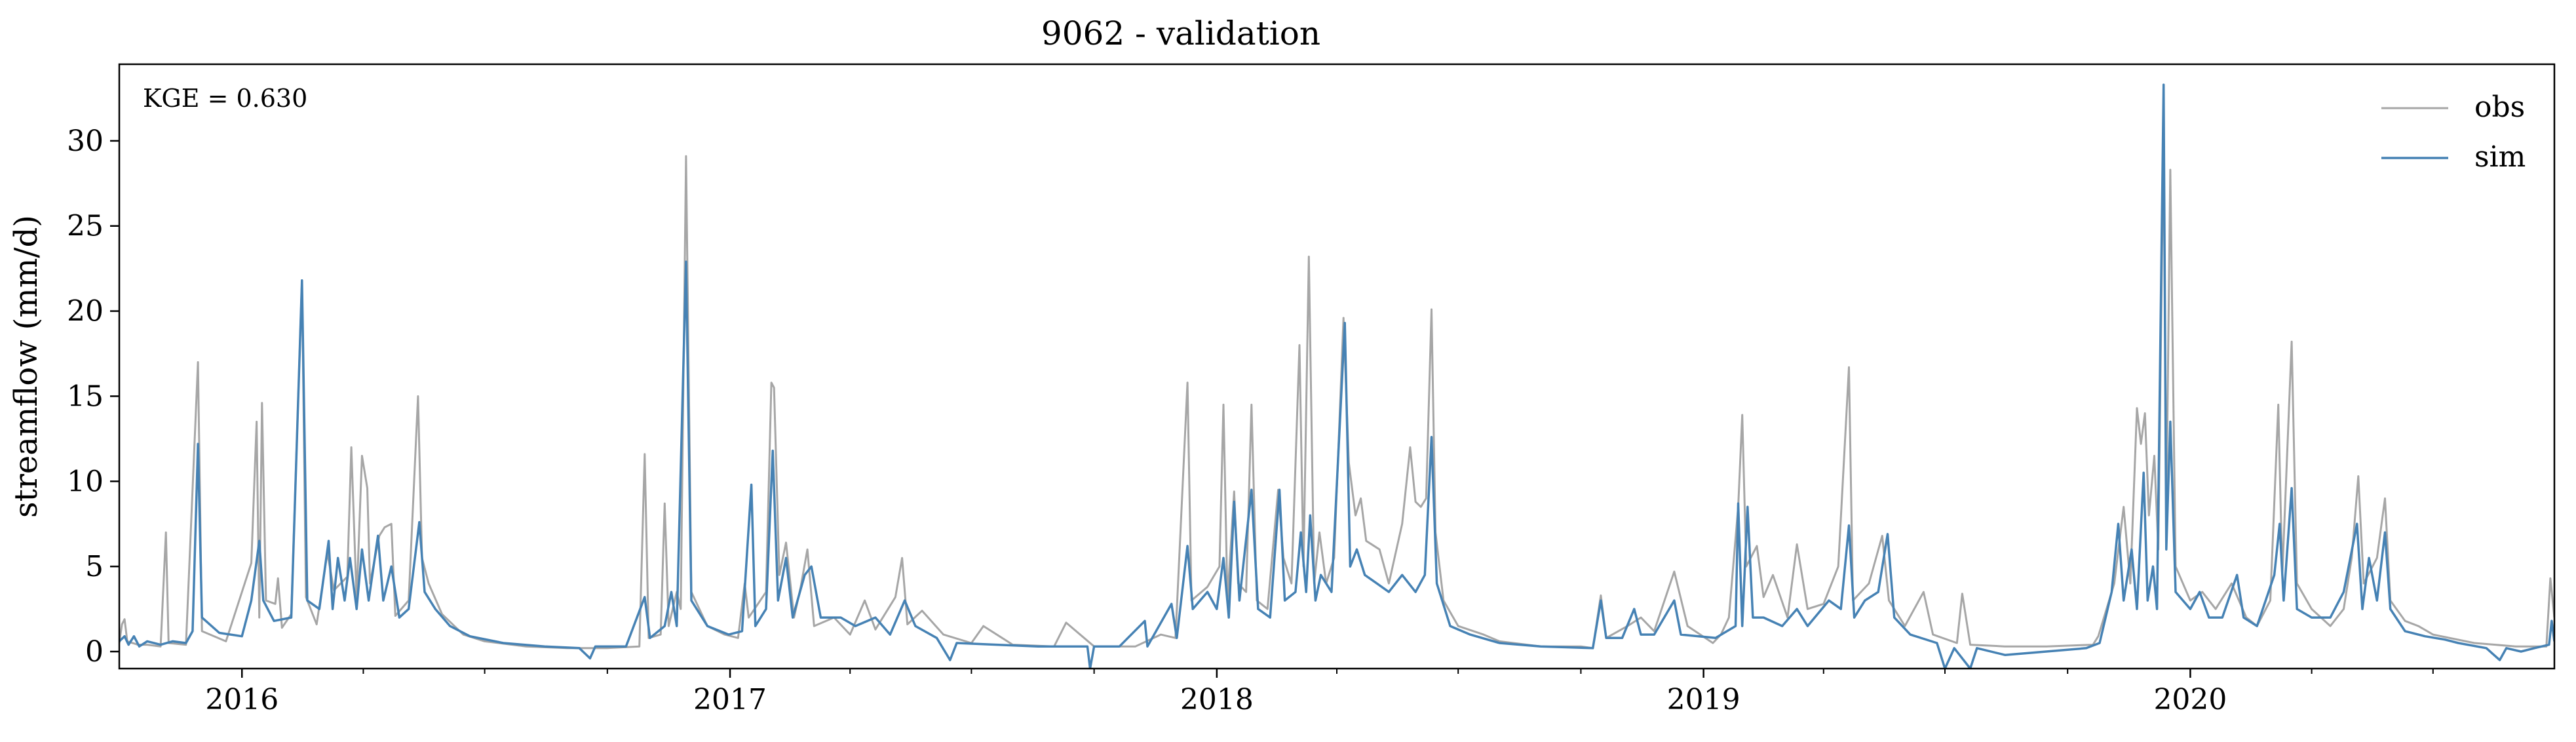  I want to click on x-axis-ticks: 2016 2017 2018 2019 2020, so click(1319, 692).